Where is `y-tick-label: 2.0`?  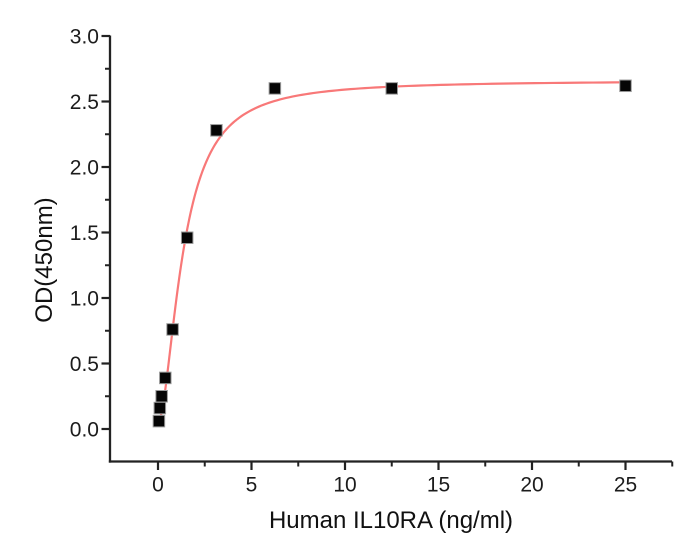 y-tick-label: 2.0 is located at coordinates (84, 168).